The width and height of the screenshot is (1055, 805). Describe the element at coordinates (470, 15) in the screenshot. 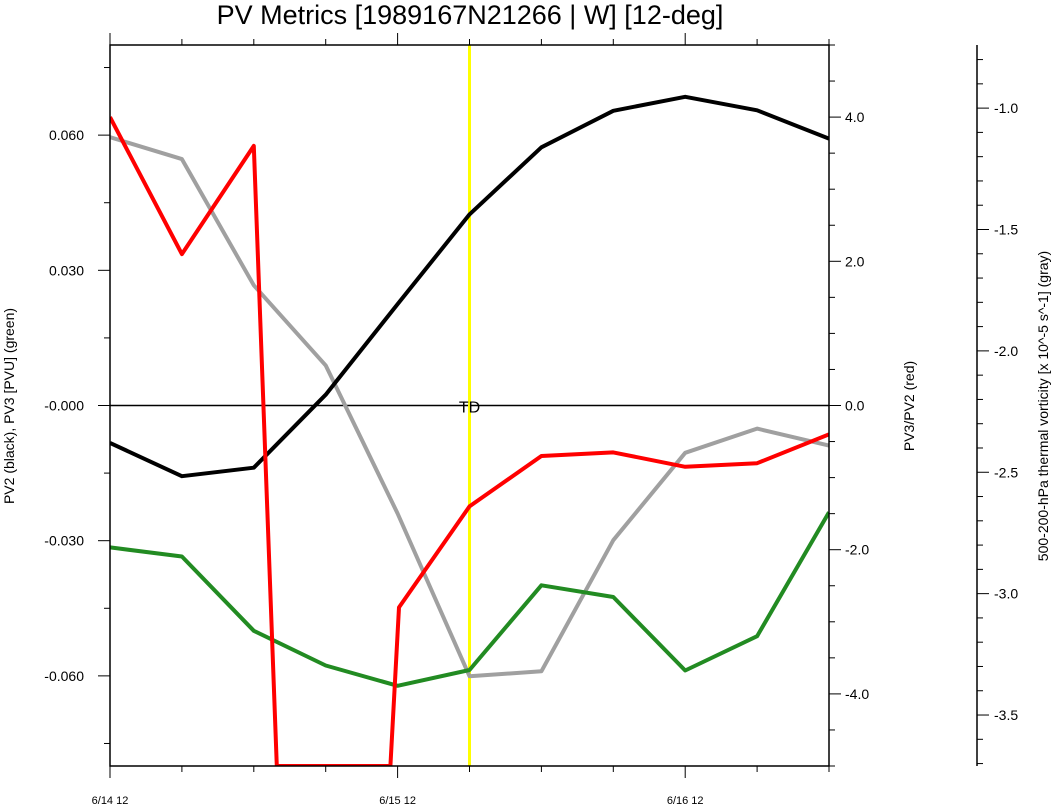

I see `chart-title: PV Metrics [1989167N21266 | W] [12-deg]` at that location.